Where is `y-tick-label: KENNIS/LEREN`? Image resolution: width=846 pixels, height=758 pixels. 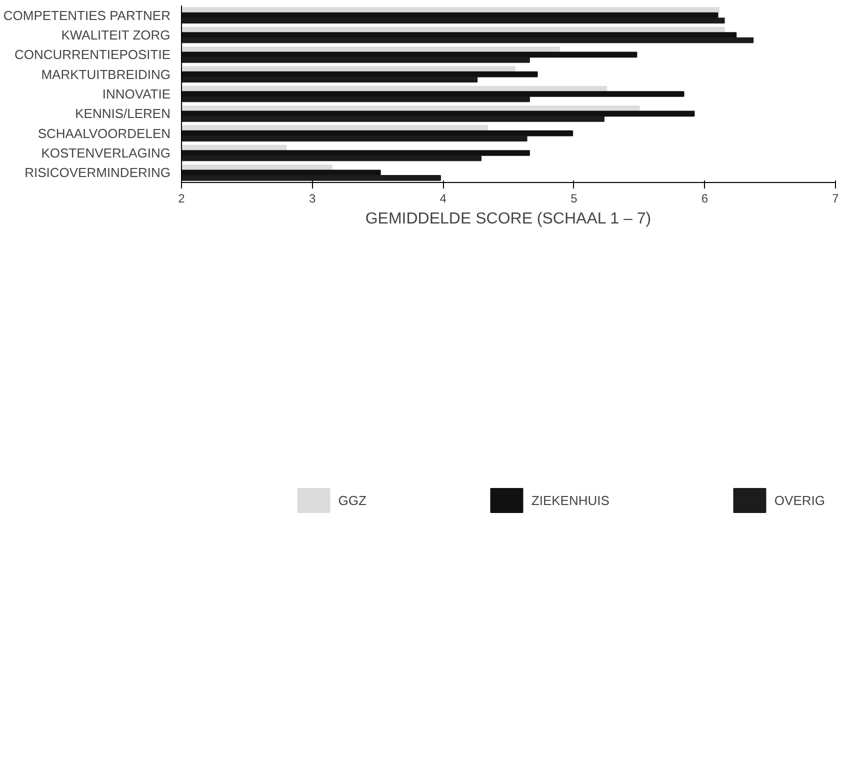
y-tick-label: KENNIS/LEREN is located at coordinates (123, 114).